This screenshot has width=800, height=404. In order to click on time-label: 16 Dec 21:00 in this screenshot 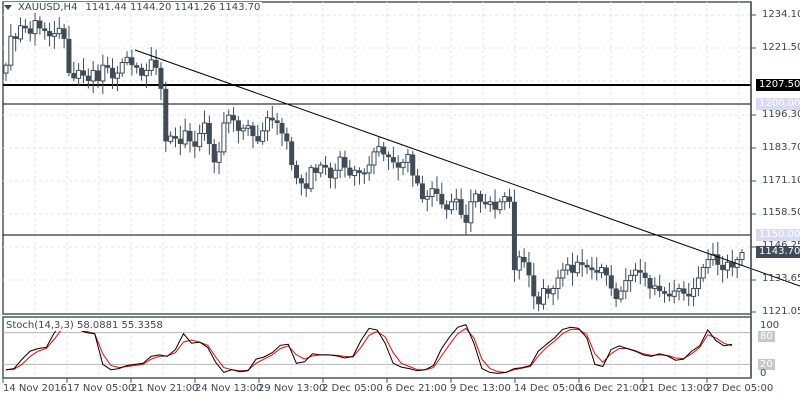, I will do `click(612, 388)`.